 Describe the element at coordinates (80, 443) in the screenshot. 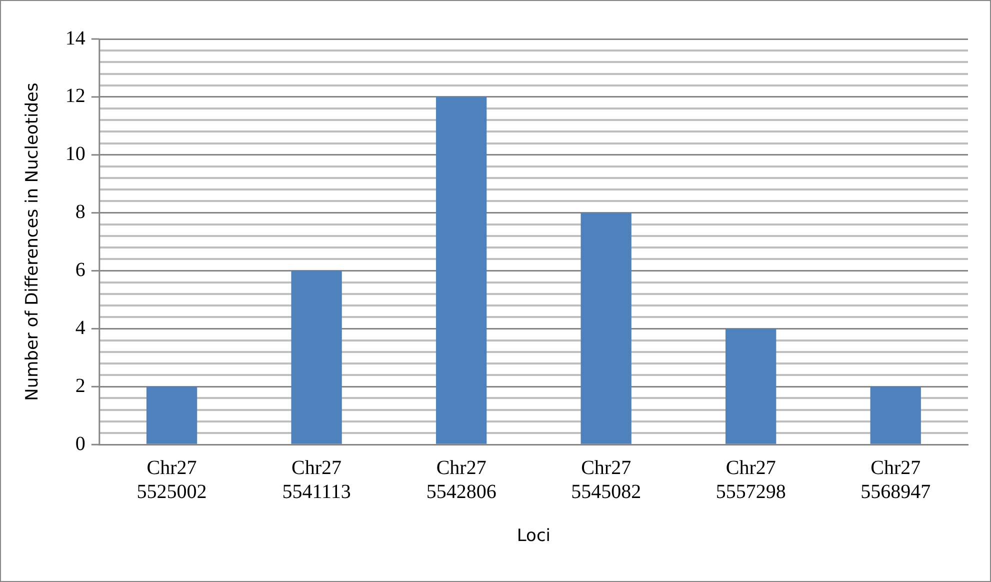

I see `y-tick-label: 0` at that location.